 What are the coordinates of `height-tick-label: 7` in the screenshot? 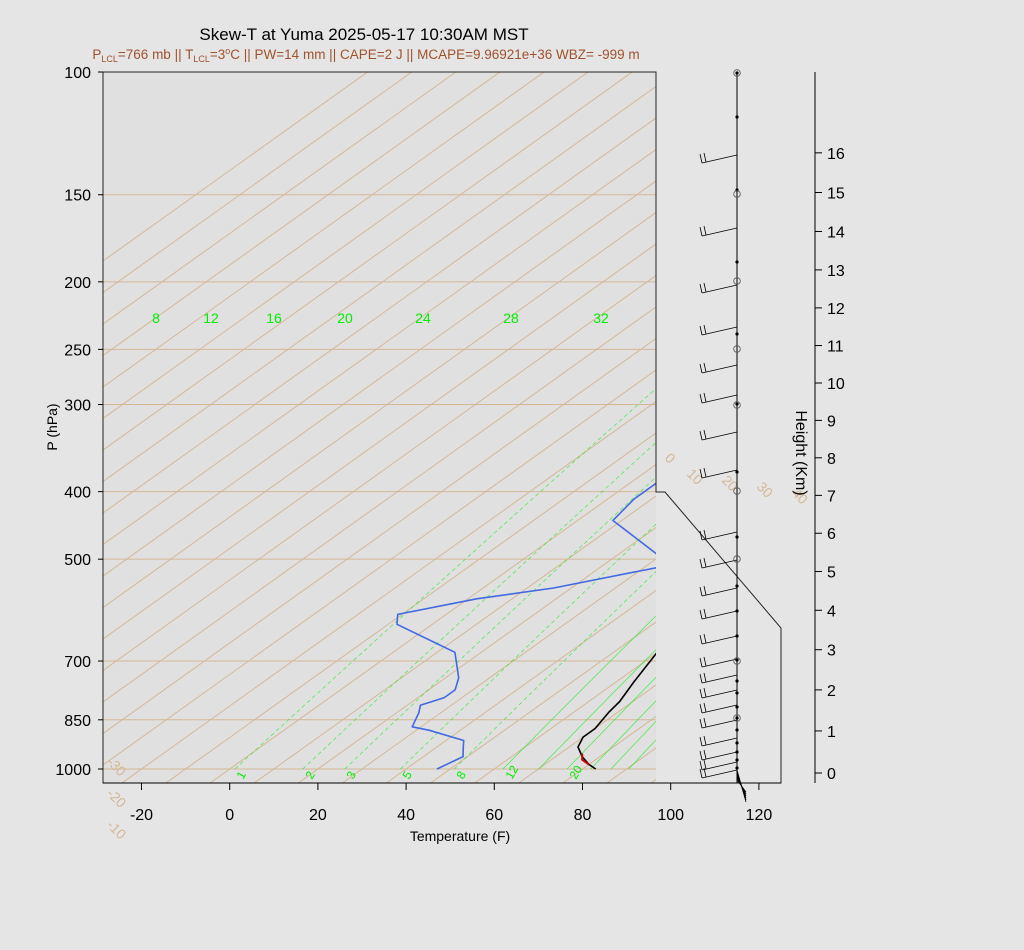 It's located at (831, 496).